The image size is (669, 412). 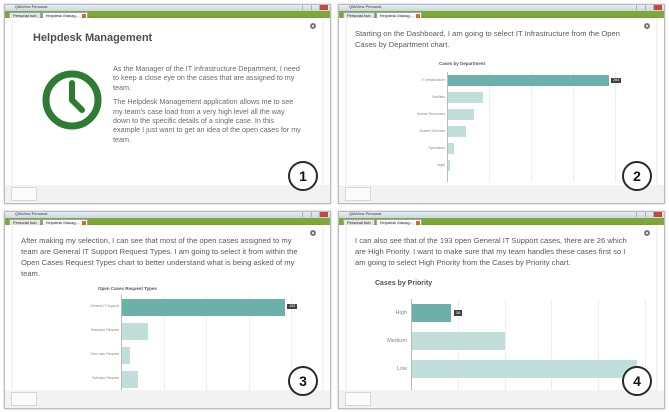 I want to click on bar-human-resources, so click(x=461, y=114).